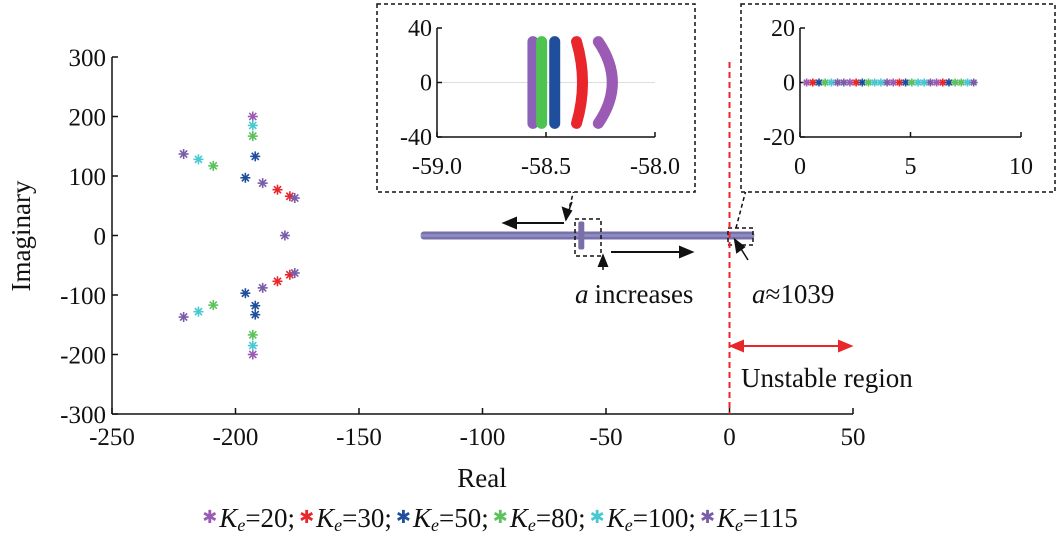  What do you see at coordinates (483, 437) in the screenshot?
I see `x-tick-label: -100` at bounding box center [483, 437].